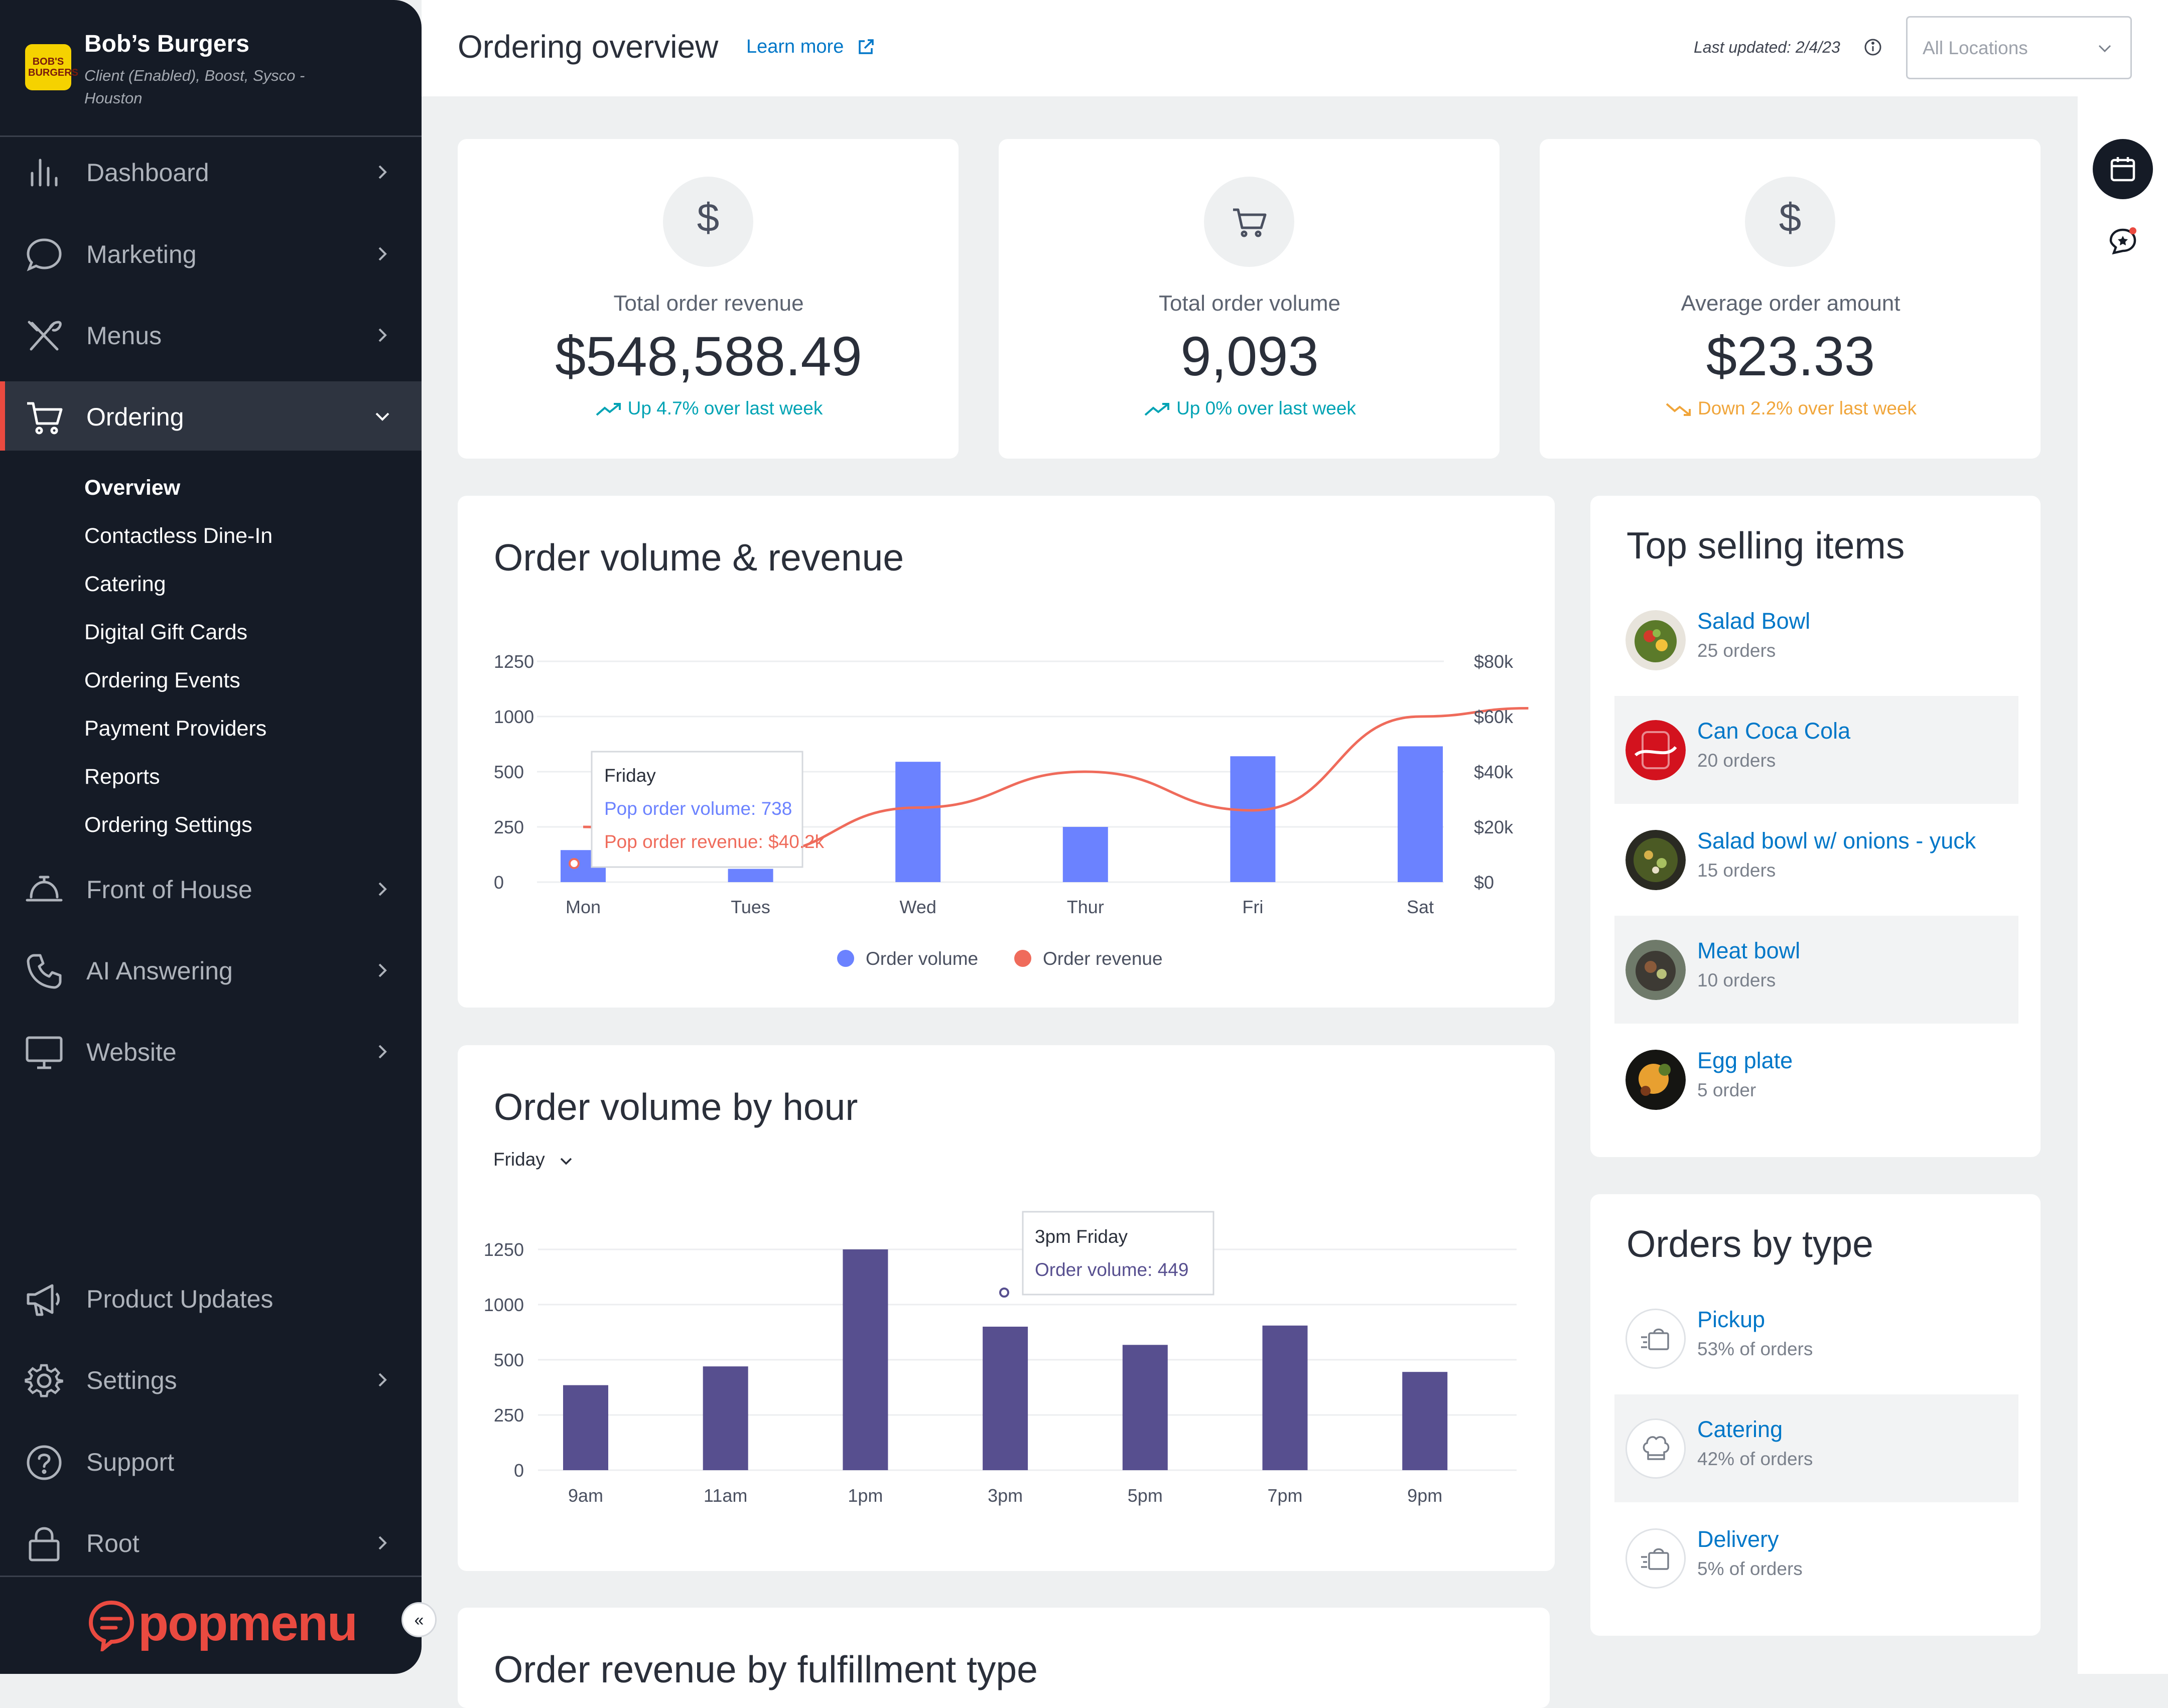 This screenshot has width=2168, height=1708. I want to click on day-select: Friday, so click(519, 1159).